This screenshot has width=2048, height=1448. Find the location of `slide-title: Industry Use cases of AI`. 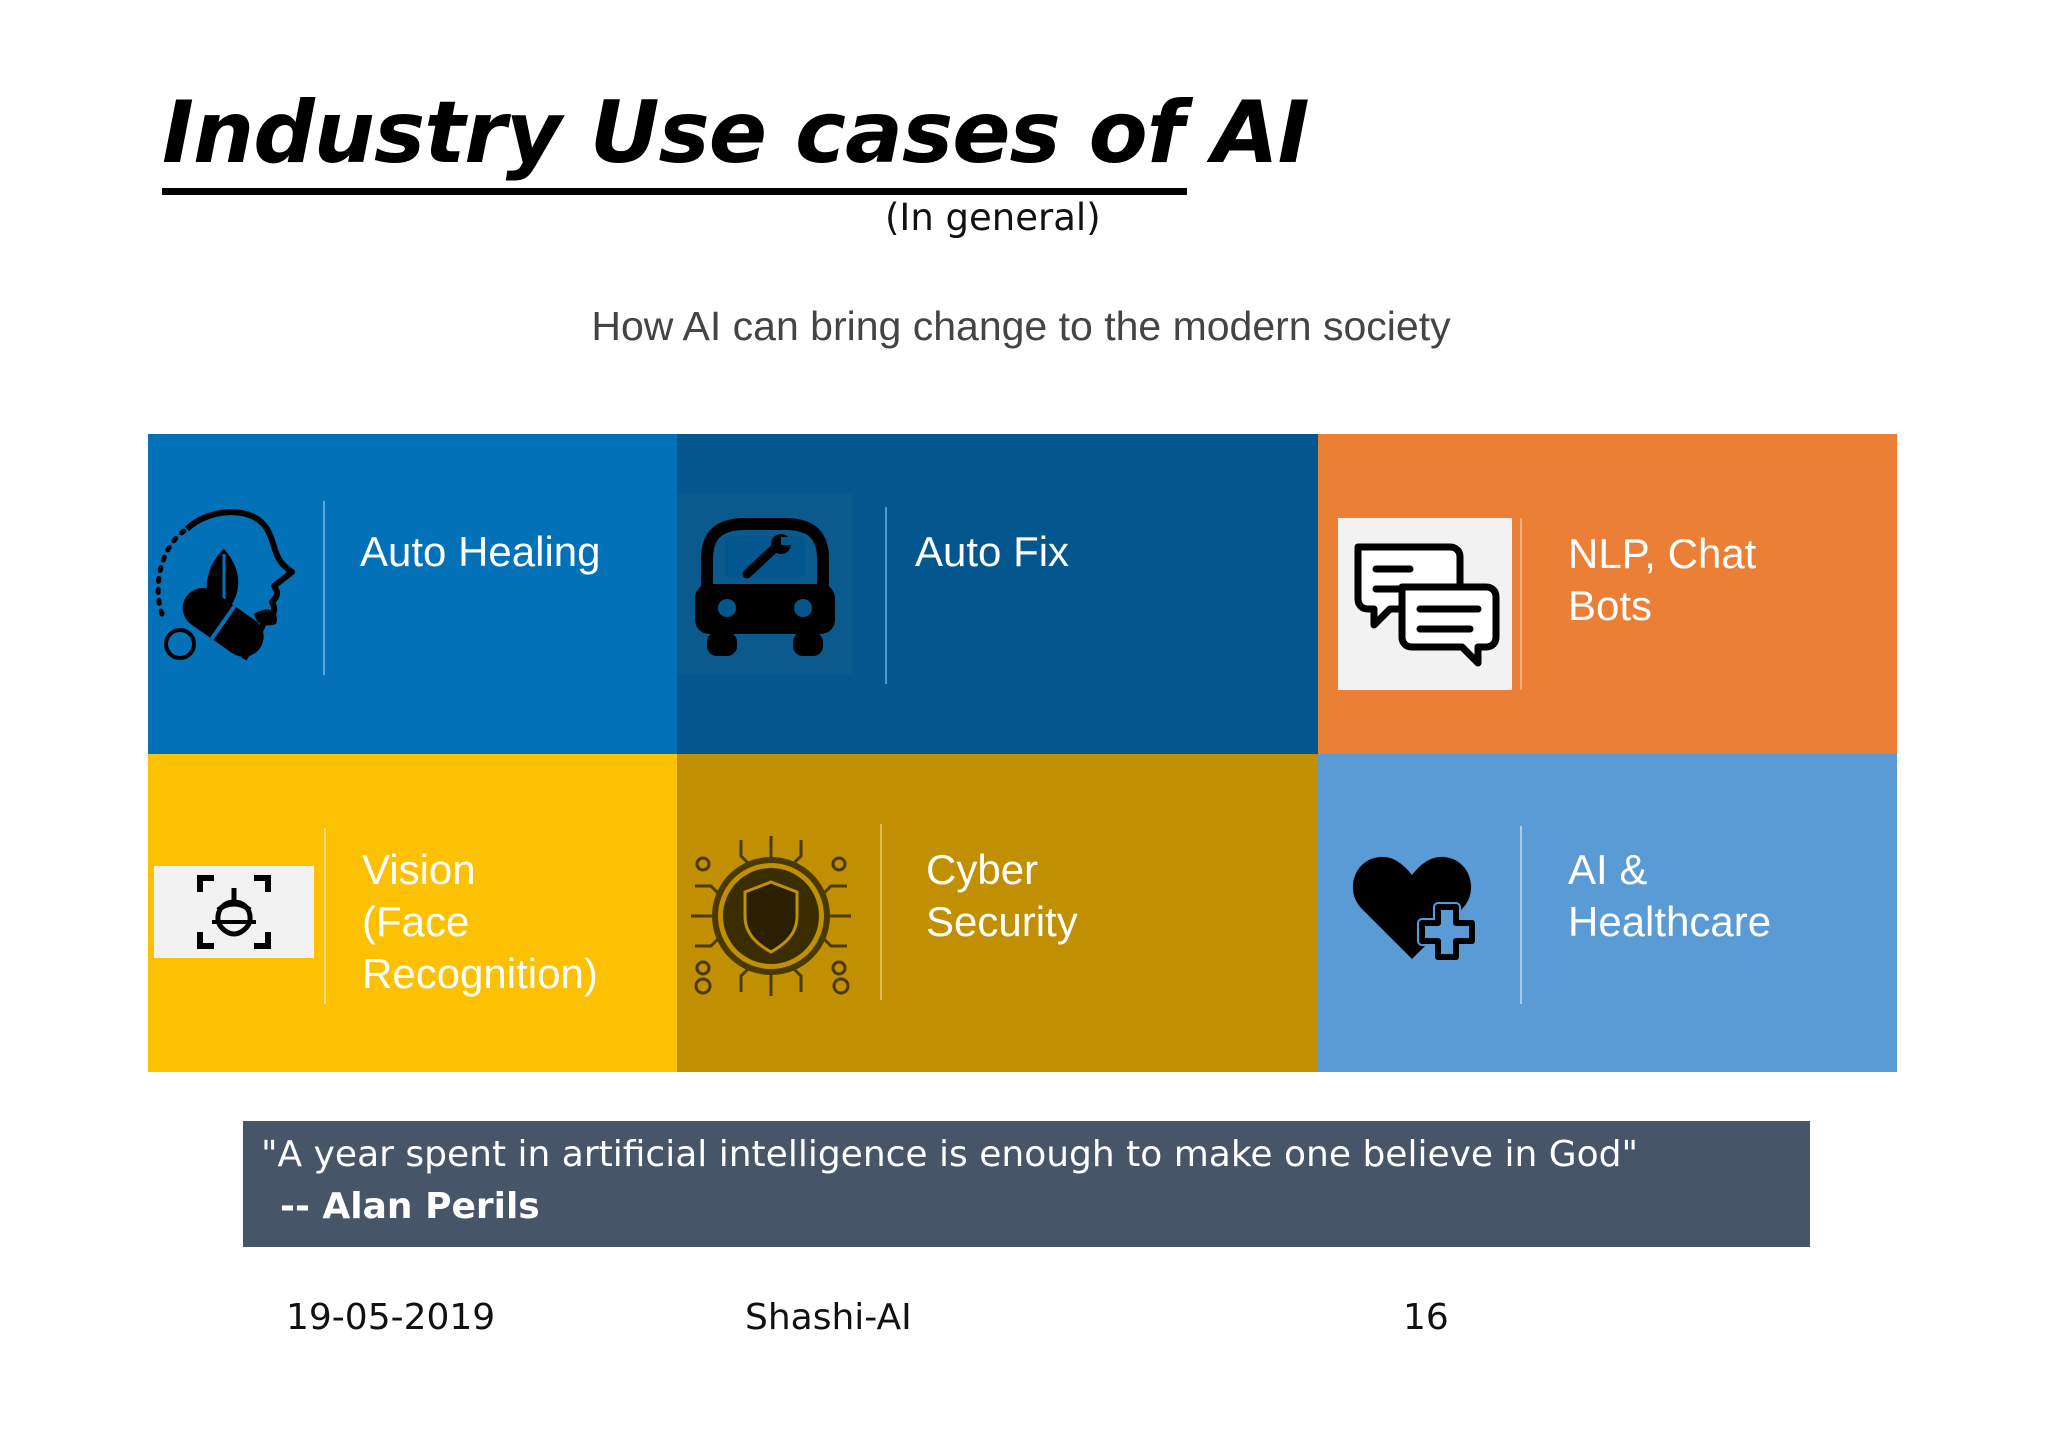

slide-title: Industry Use cases of AI is located at coordinates (736, 133).